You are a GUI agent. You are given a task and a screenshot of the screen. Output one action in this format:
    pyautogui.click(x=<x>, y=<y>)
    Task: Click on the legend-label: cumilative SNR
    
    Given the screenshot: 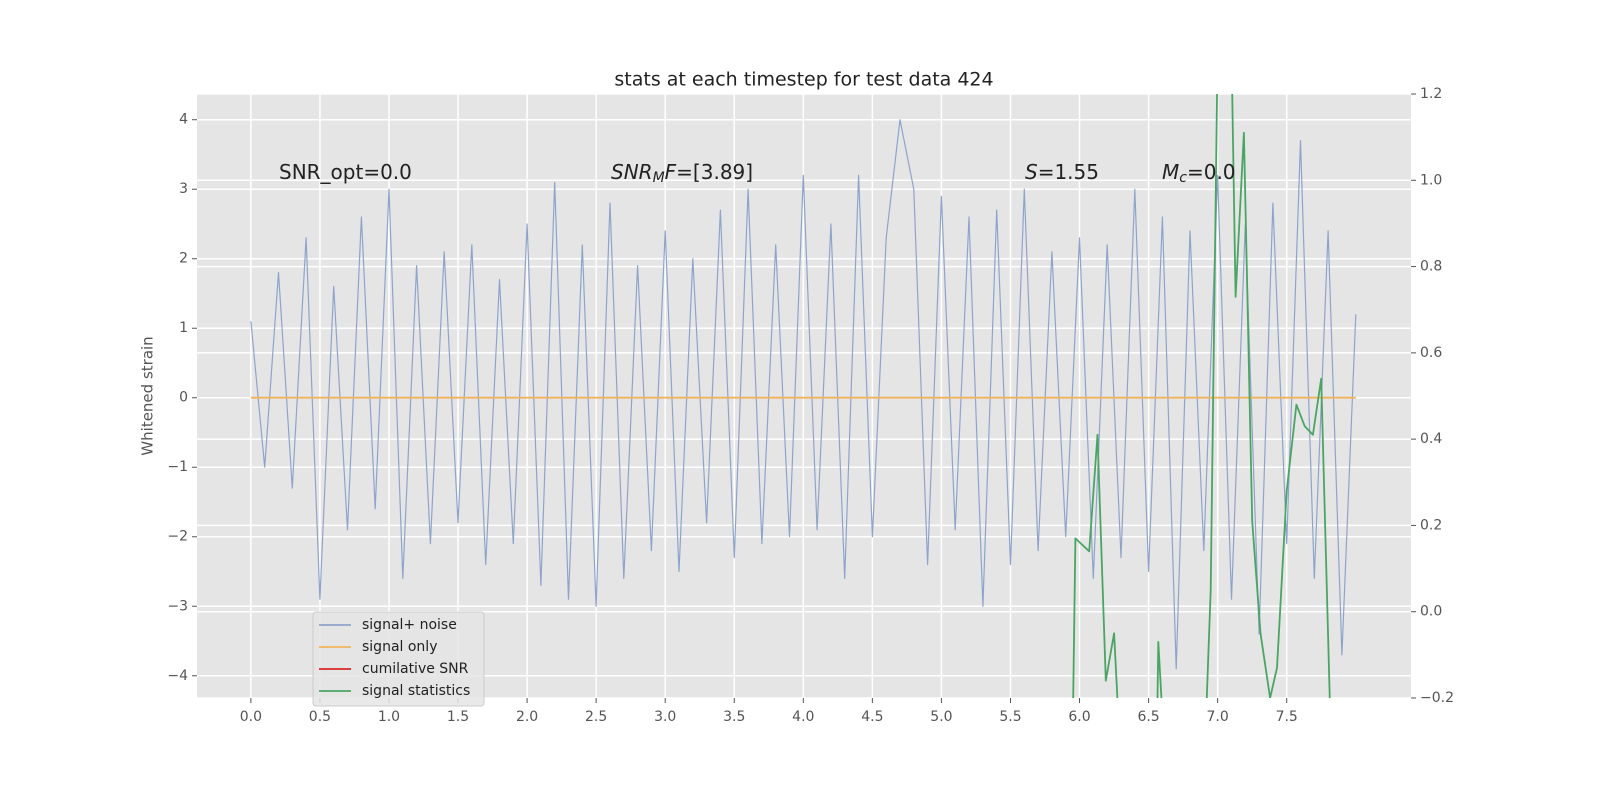 What is the action you would take?
    pyautogui.click(x=415, y=669)
    